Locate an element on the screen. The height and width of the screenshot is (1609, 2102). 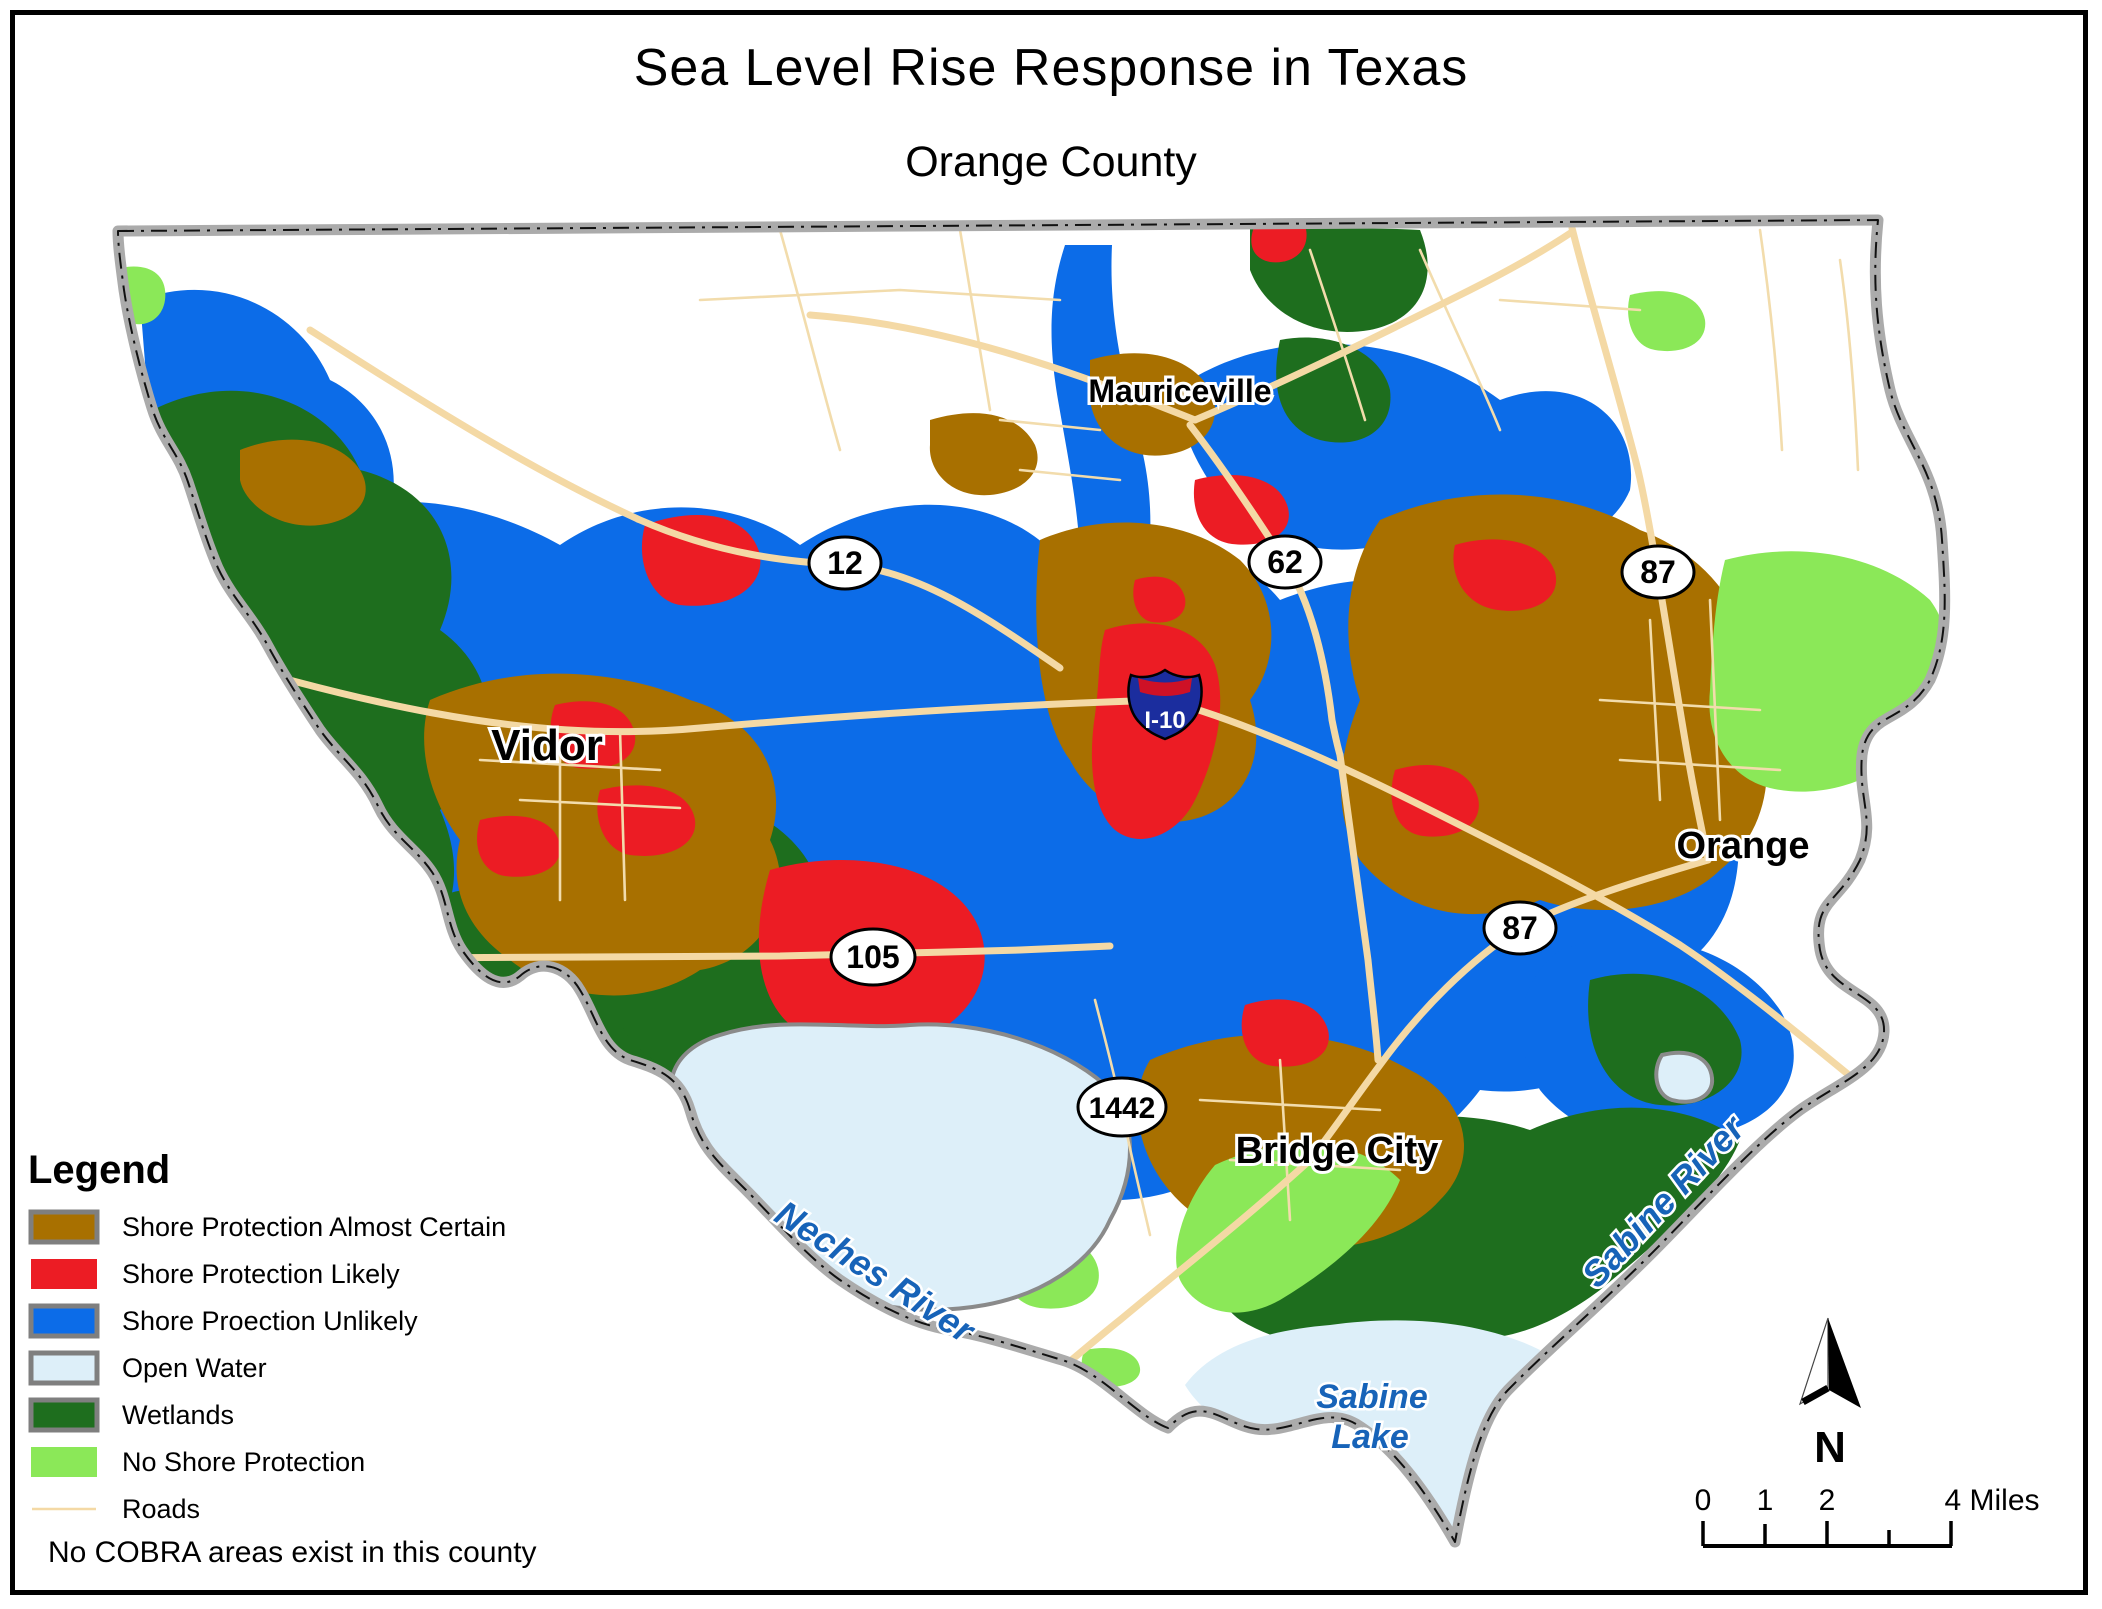
route-shield-105: 105 is located at coordinates (873, 957).